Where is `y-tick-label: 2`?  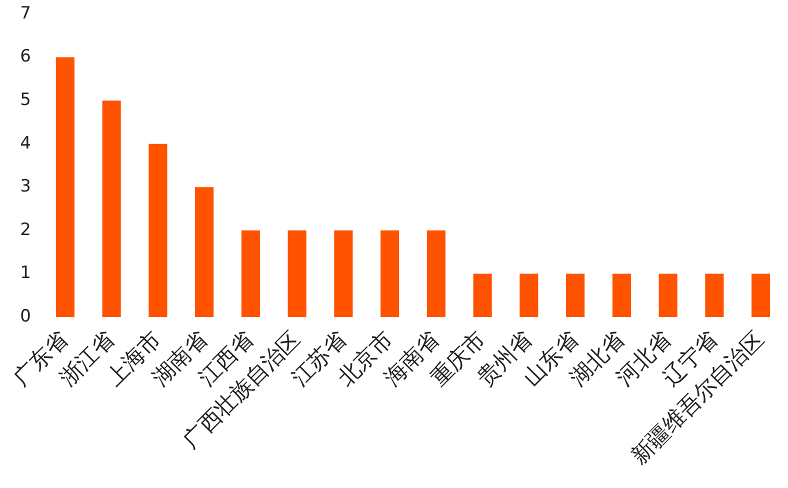
y-tick-label: 2 is located at coordinates (26, 230).